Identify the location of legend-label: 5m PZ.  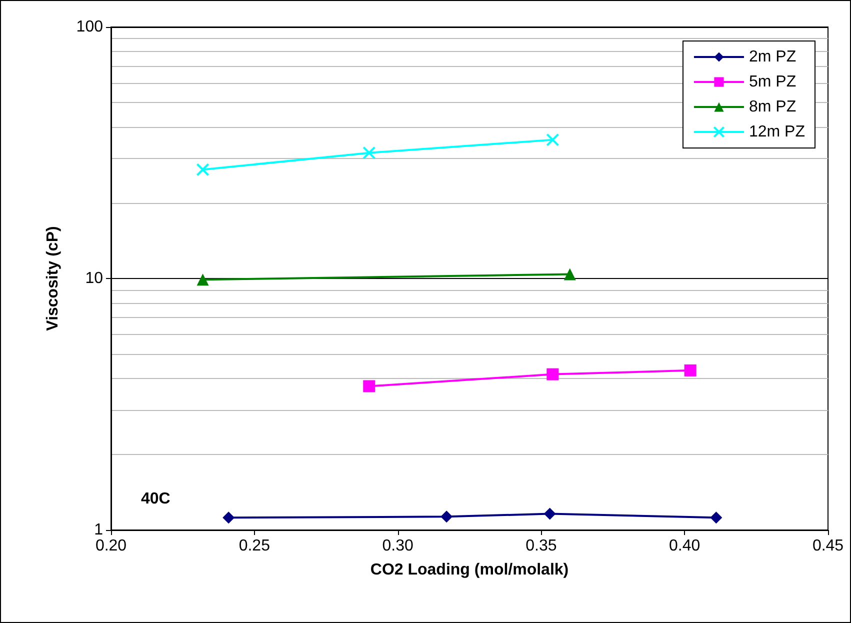
(772, 82).